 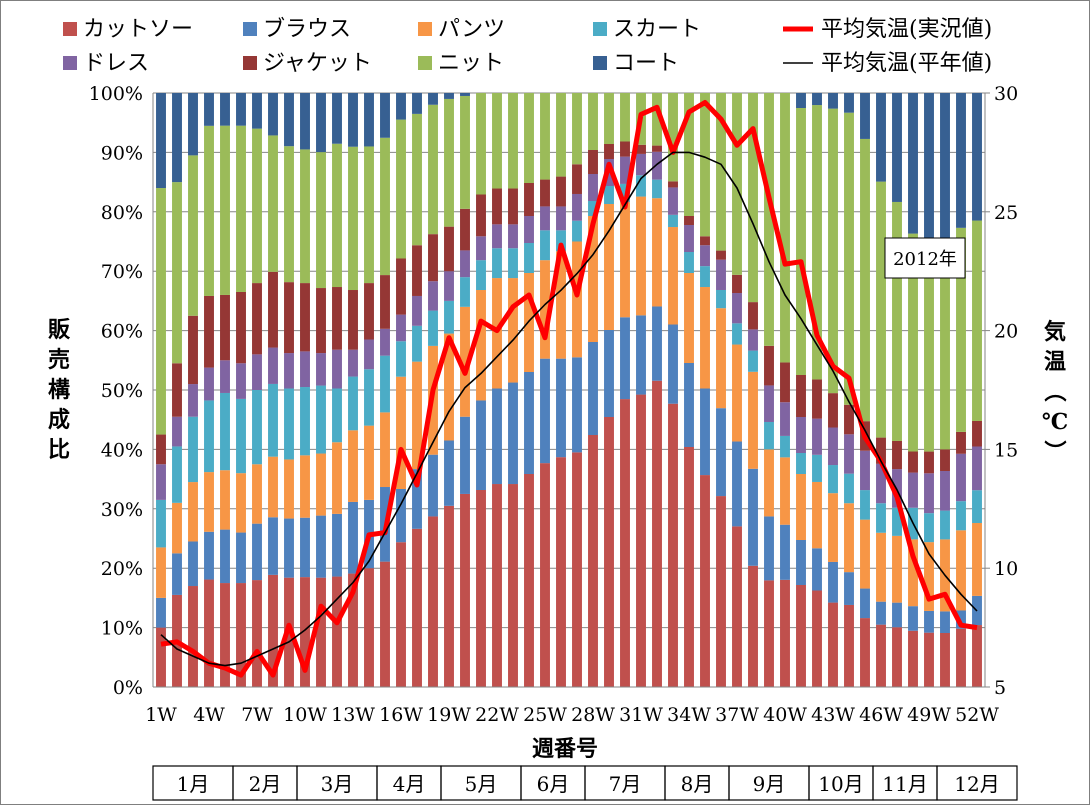 I want to click on y-tick-label-left: 70%, so click(x=122, y=272).